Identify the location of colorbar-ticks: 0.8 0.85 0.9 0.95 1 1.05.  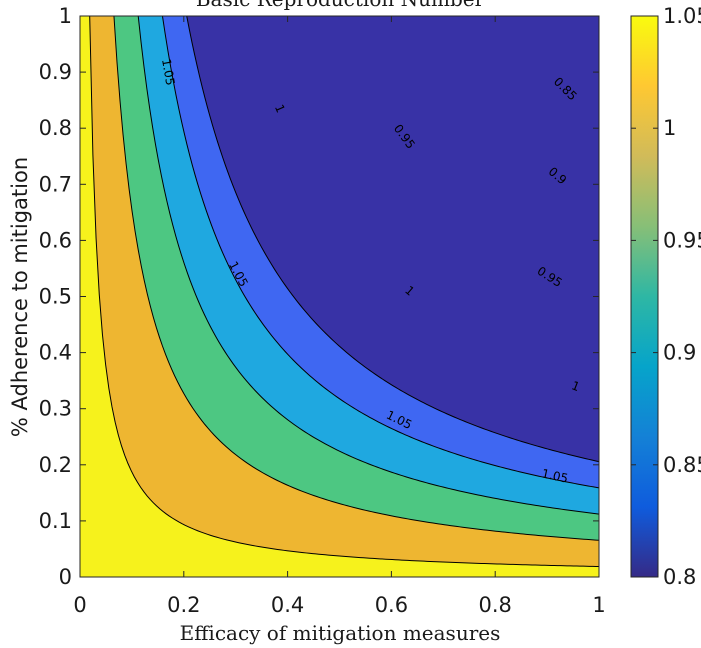
(666, 296).